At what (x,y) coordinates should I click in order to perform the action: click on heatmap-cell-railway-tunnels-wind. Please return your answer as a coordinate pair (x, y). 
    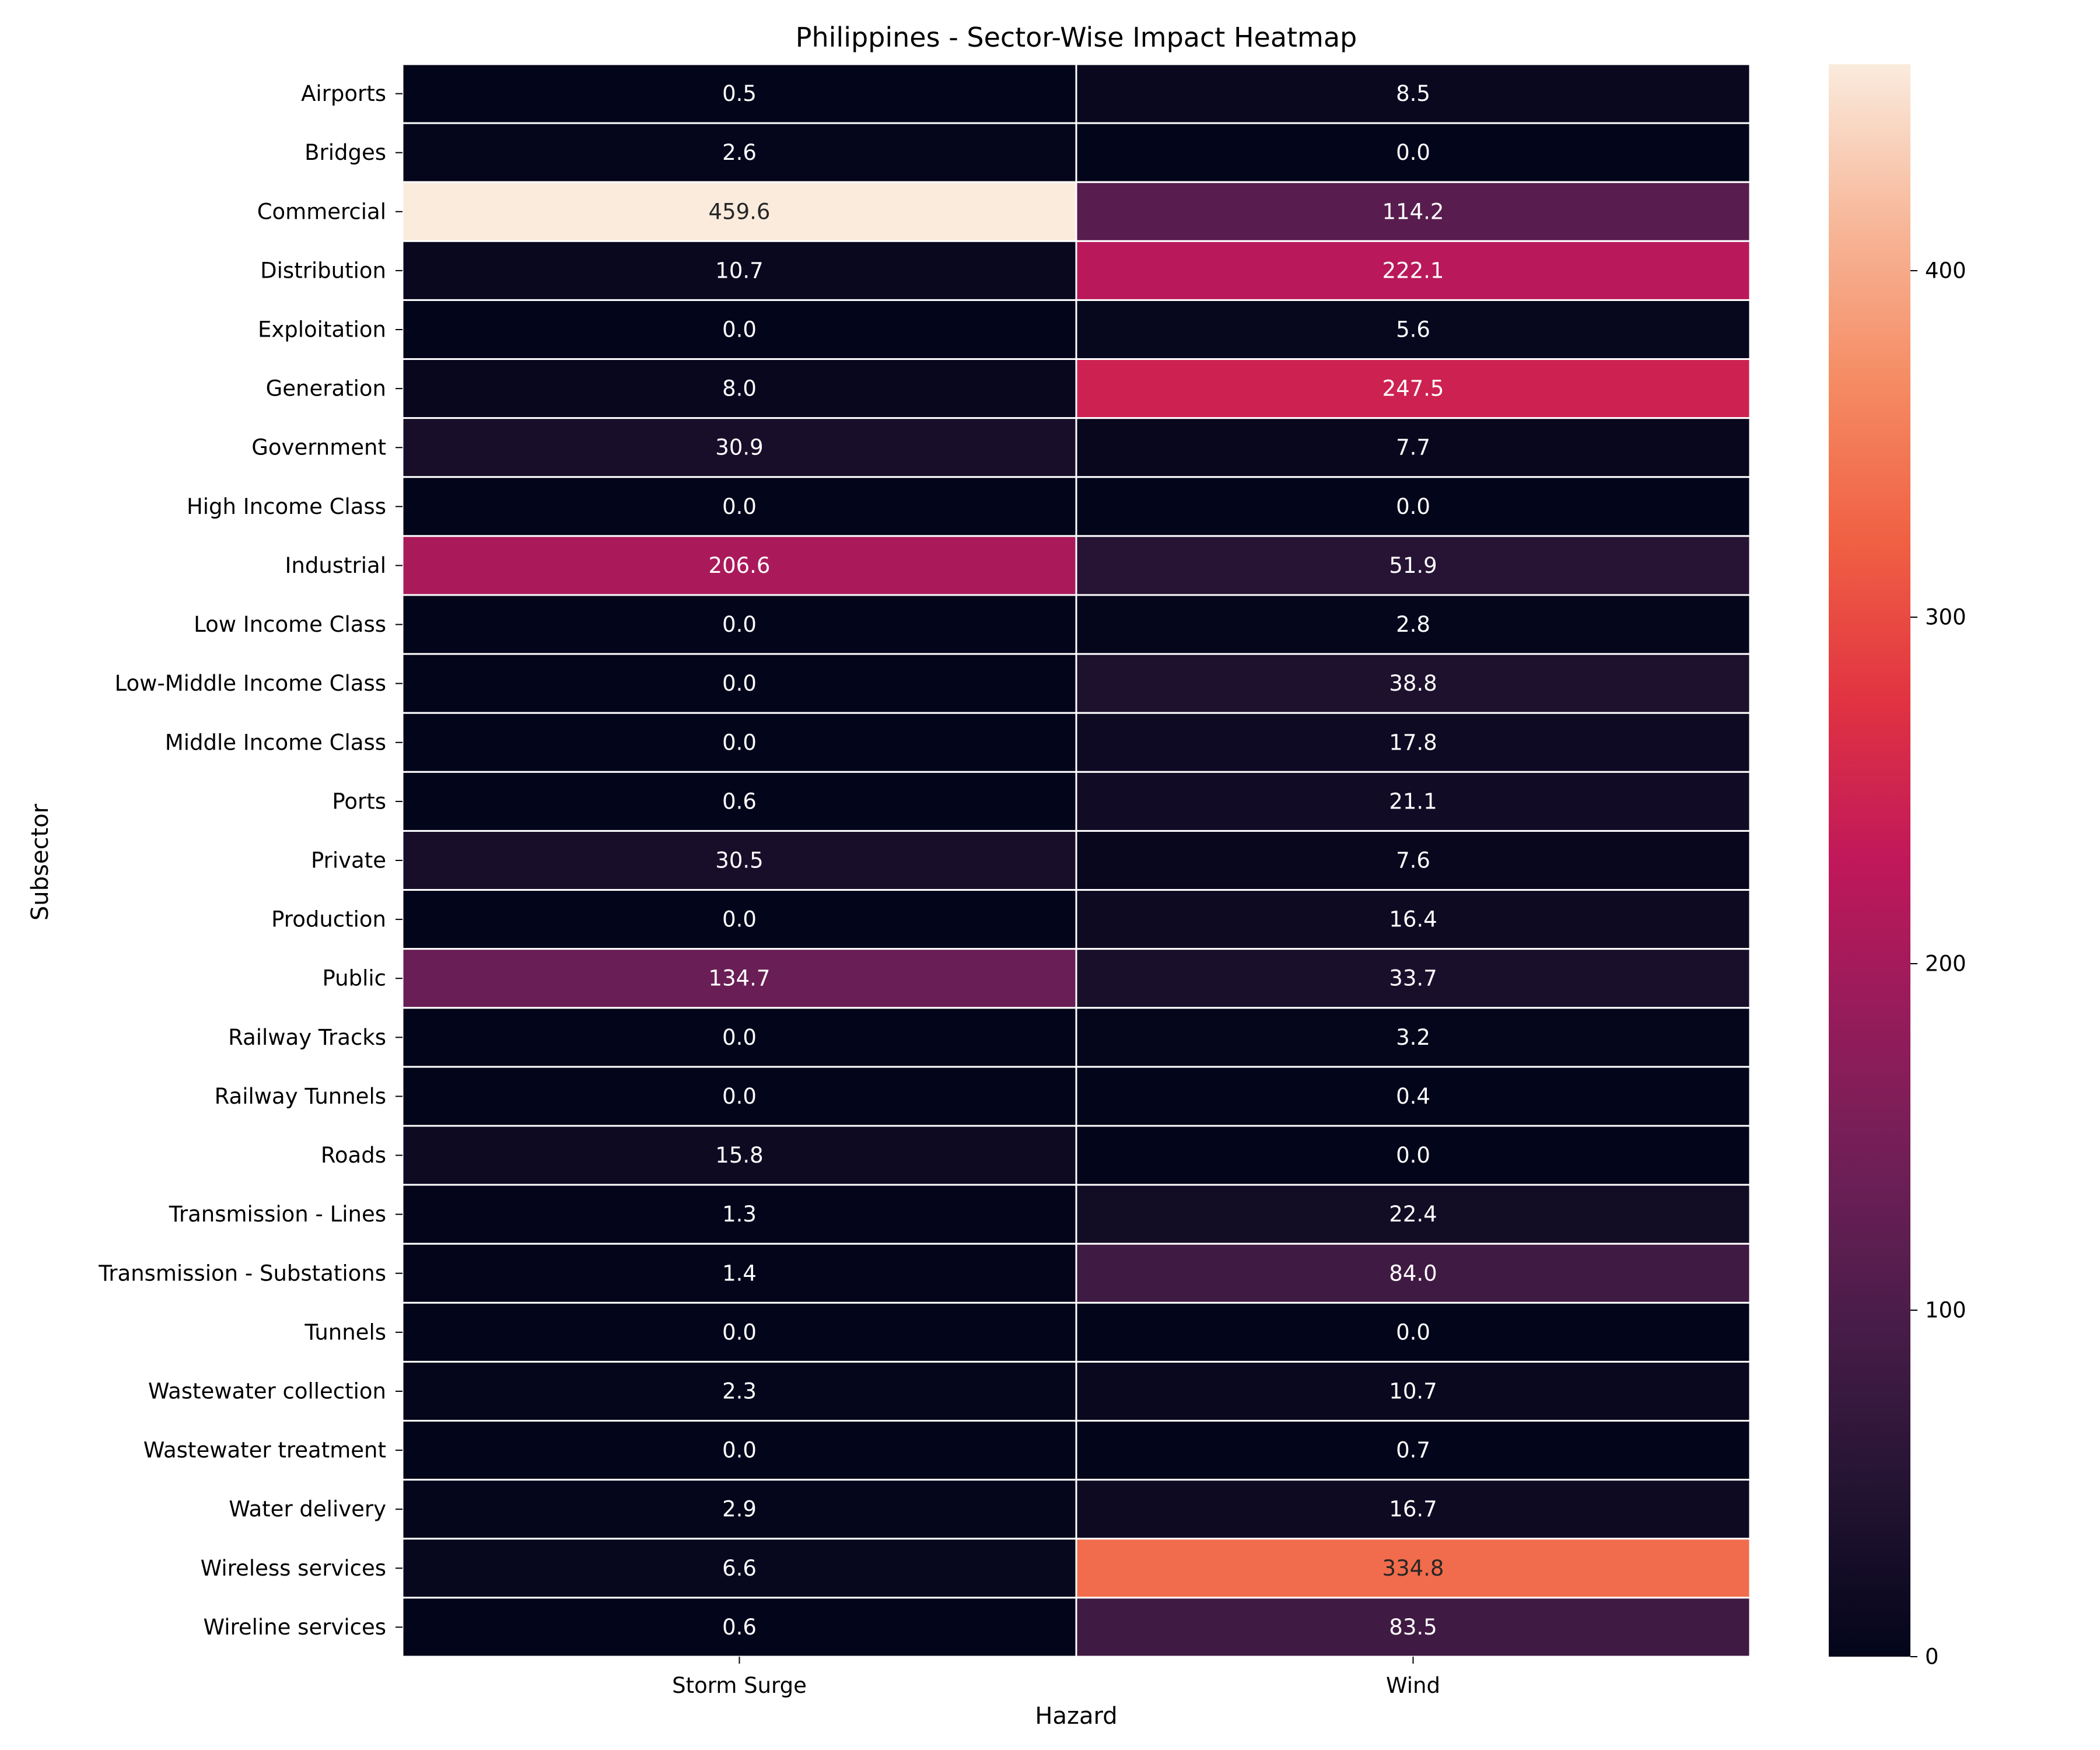
    Looking at the image, I should click on (1413, 1096).